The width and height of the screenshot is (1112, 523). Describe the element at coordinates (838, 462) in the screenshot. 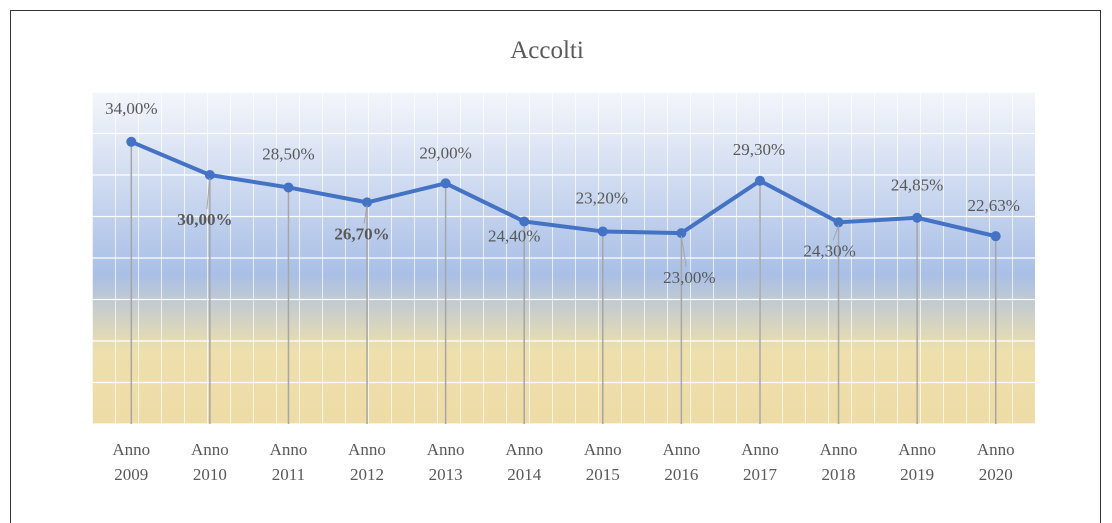

I see `x-tick-label: Anno 2018` at that location.